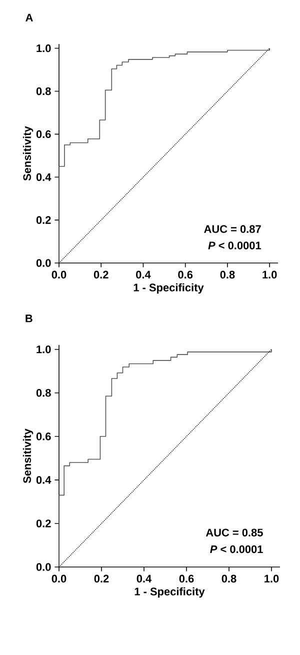 The image size is (300, 655). What do you see at coordinates (29, 18) in the screenshot?
I see `chart-title: A` at bounding box center [29, 18].